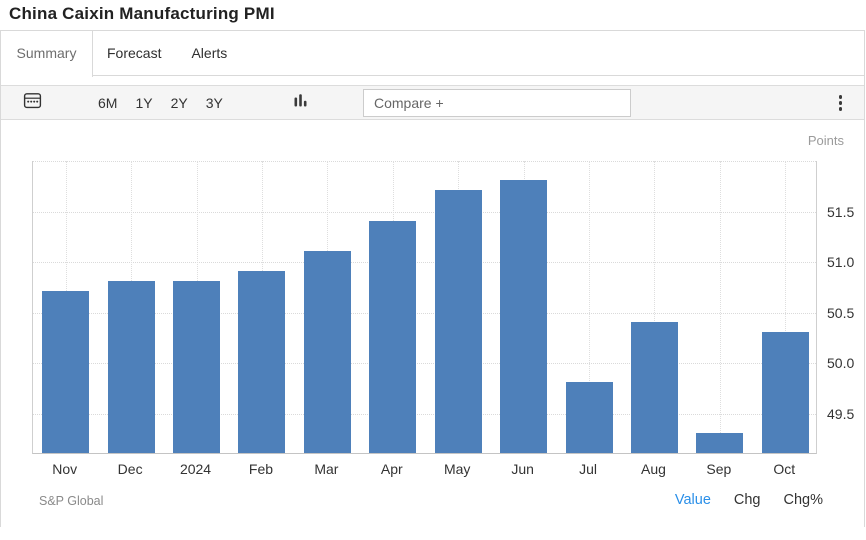 The height and width of the screenshot is (540, 866). Describe the element at coordinates (262, 362) in the screenshot. I see `bar-feb` at that location.